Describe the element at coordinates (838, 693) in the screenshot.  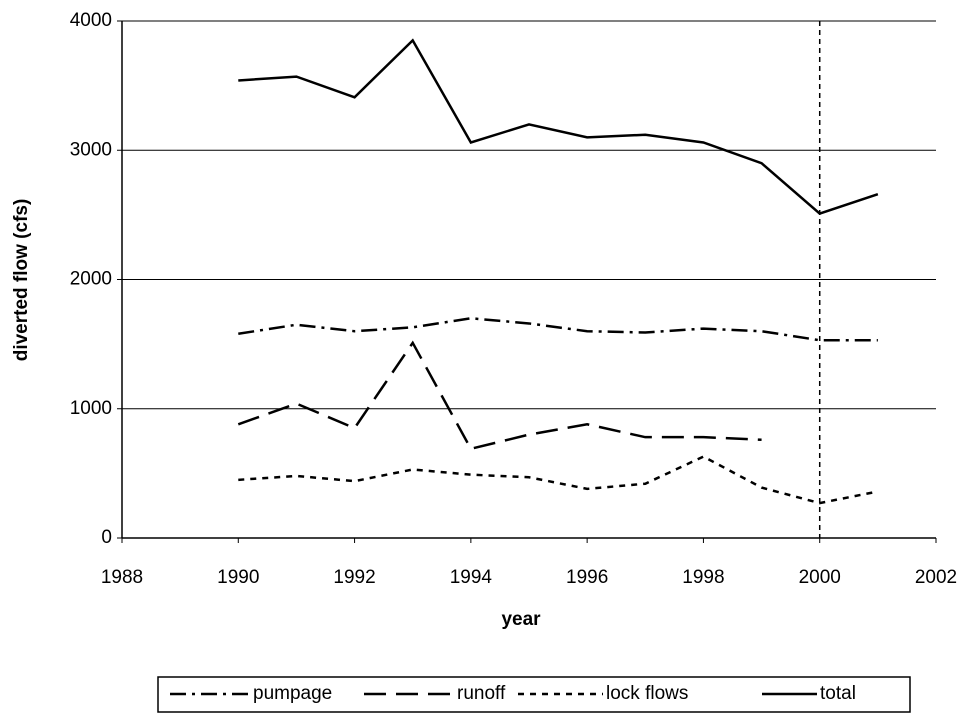
I see `legend-label: total` at that location.